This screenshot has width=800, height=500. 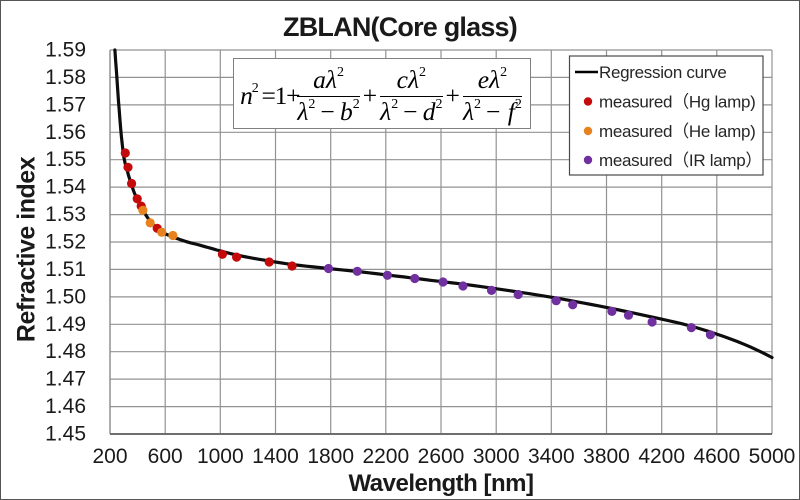 I want to click on svg-text: 1.48, so click(x=65, y=351).